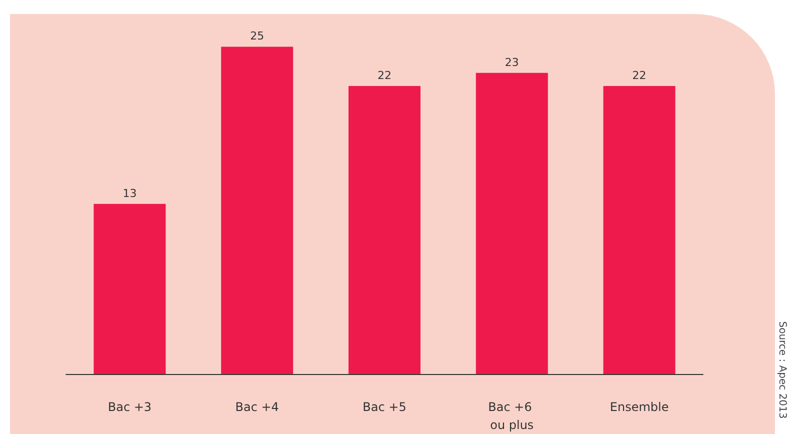 The width and height of the screenshot is (798, 434). What do you see at coordinates (639, 407) in the screenshot?
I see `x-tick-label: Ensemble` at bounding box center [639, 407].